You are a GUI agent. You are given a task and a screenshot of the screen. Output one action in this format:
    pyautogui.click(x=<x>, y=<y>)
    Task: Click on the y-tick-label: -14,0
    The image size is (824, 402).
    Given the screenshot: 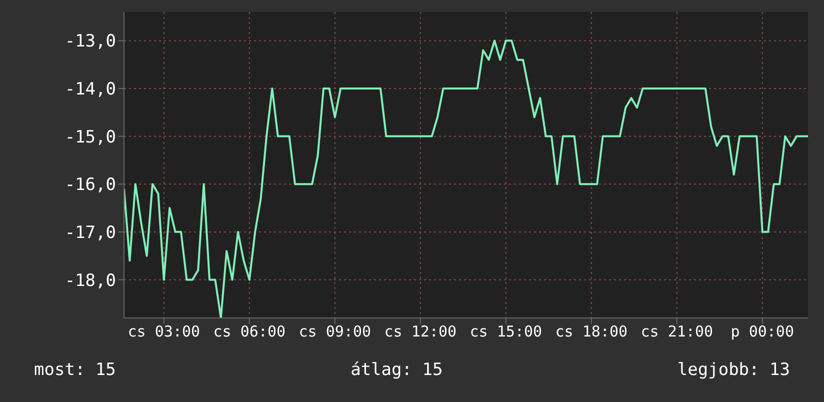 What is the action you would take?
    pyautogui.click(x=90, y=90)
    